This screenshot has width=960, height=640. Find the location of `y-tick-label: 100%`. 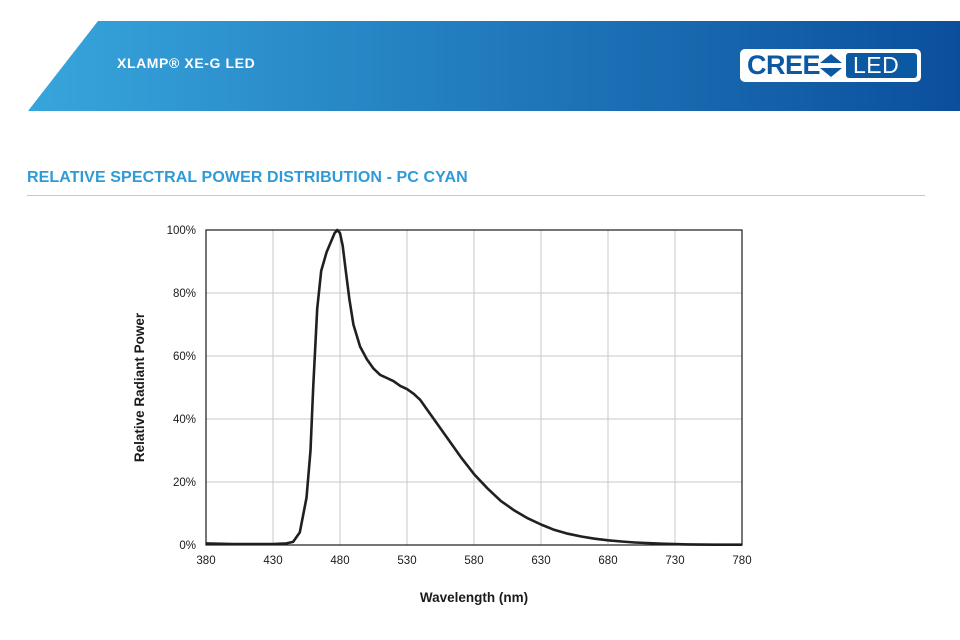

y-tick-label: 100% is located at coordinates (181, 231).